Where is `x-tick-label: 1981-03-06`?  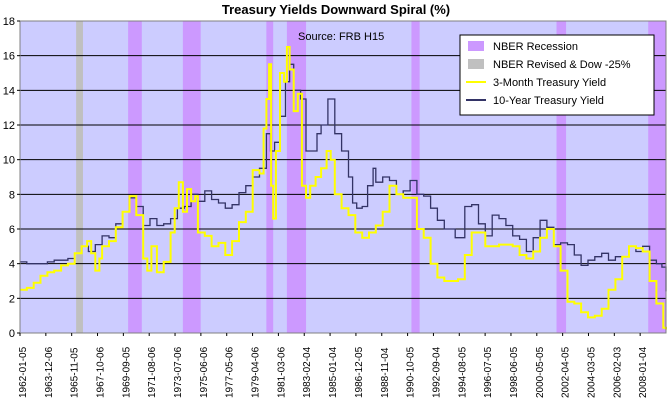 x-tick-label: 1981-03-06 is located at coordinates (281, 372).